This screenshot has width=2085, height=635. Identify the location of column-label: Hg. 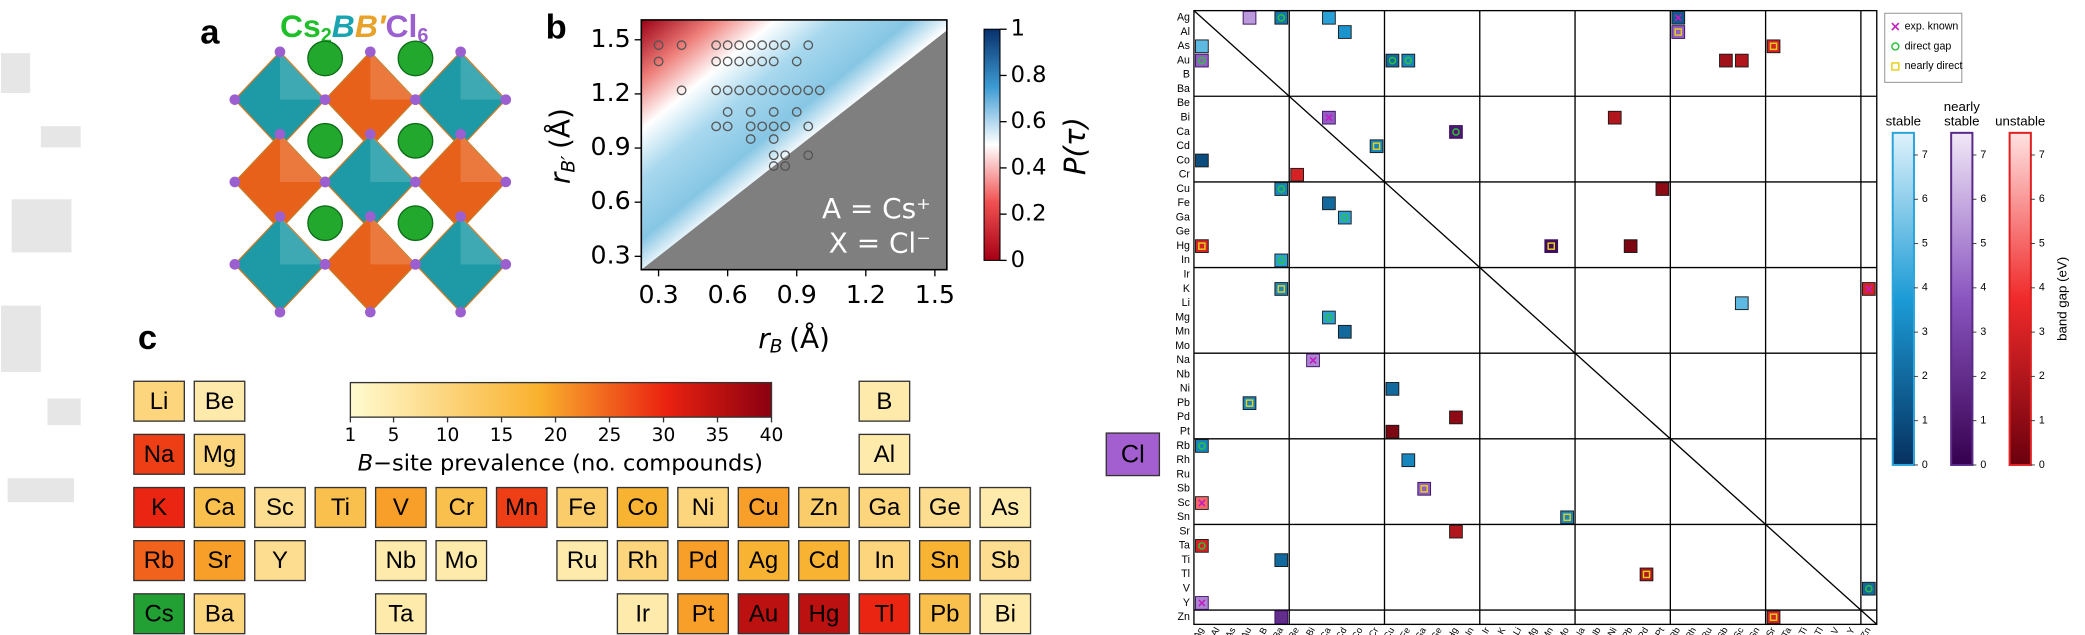
(1452, 630).